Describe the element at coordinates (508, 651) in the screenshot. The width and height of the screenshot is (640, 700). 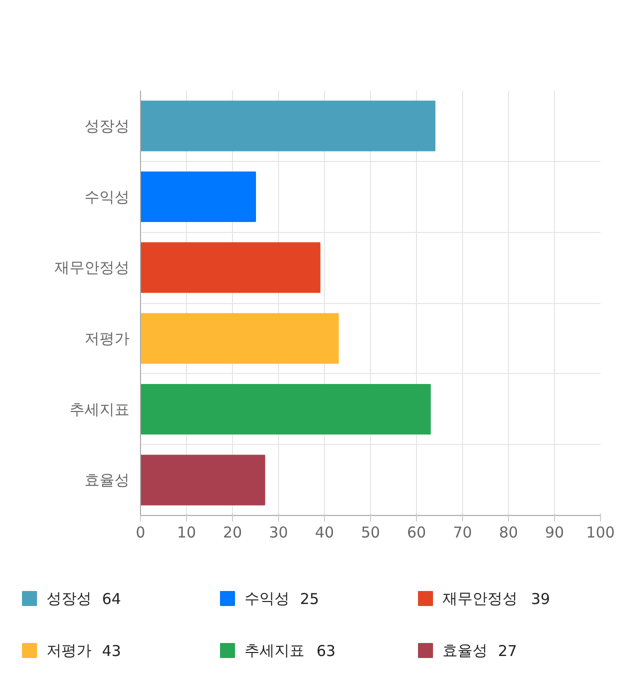
I see `text: 27` at that location.